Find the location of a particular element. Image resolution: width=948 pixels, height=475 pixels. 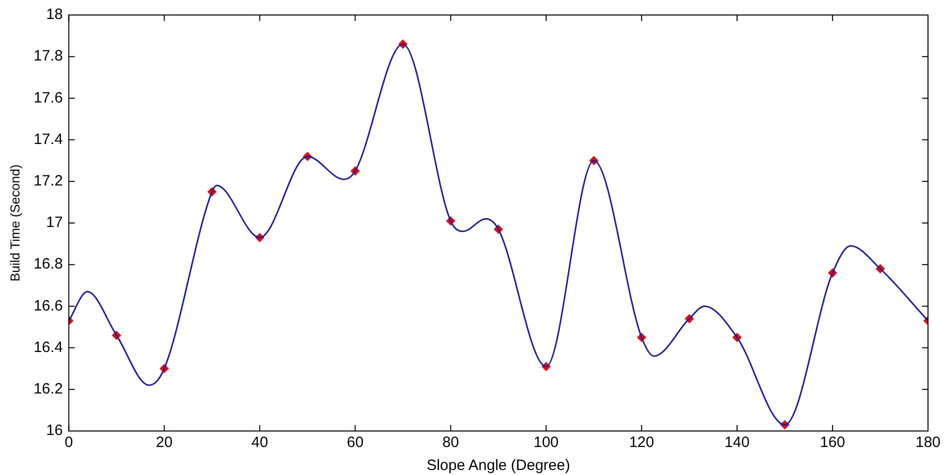

y-tick-label: 16.8 is located at coordinates (48, 264).